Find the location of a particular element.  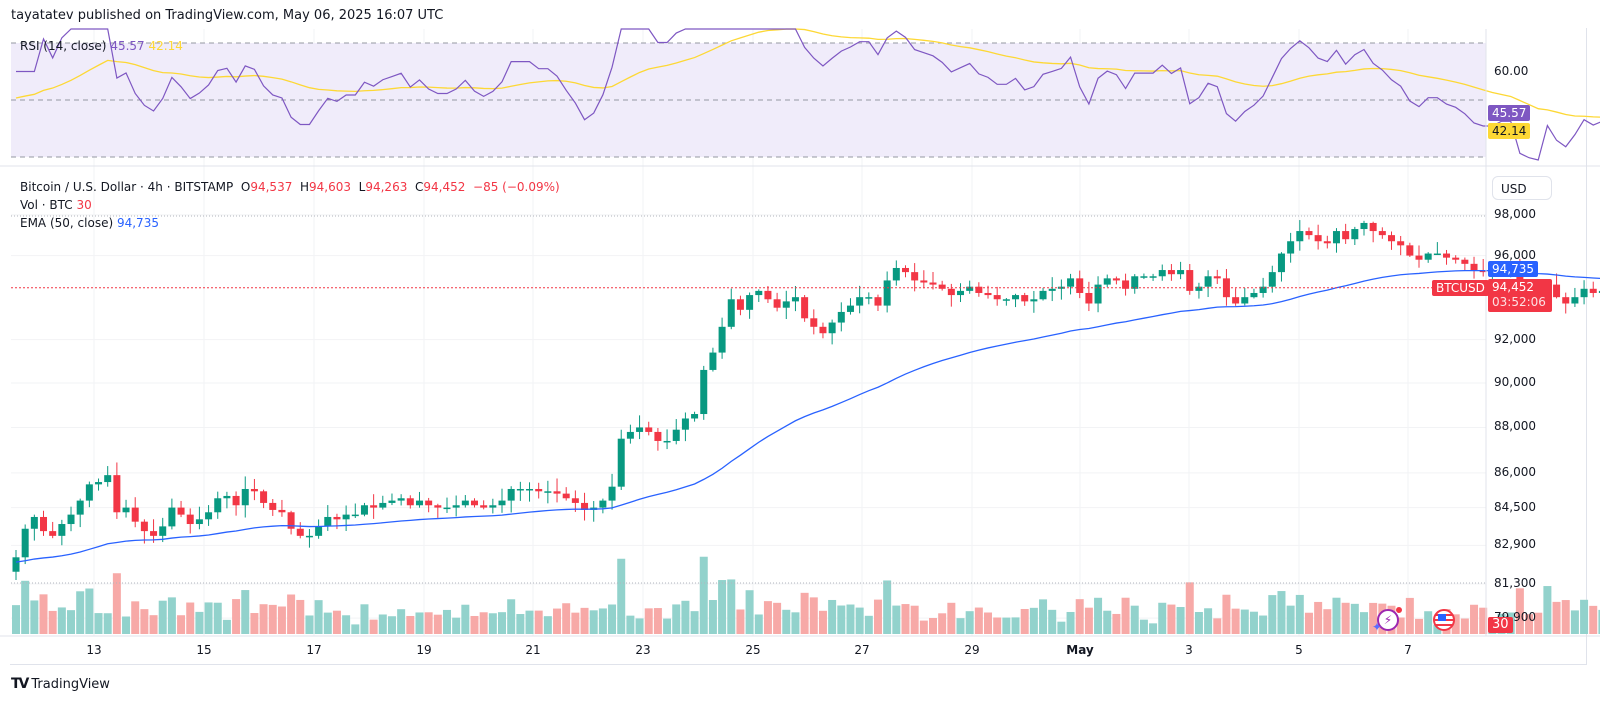

currency-button: USD is located at coordinates (1522, 188).